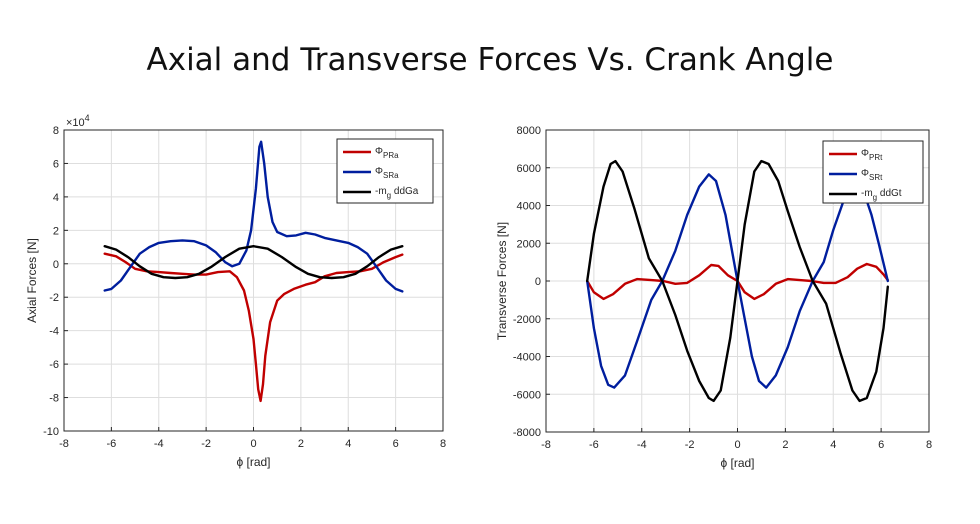  I want to click on y-tick-label: 6000, so click(529, 169).